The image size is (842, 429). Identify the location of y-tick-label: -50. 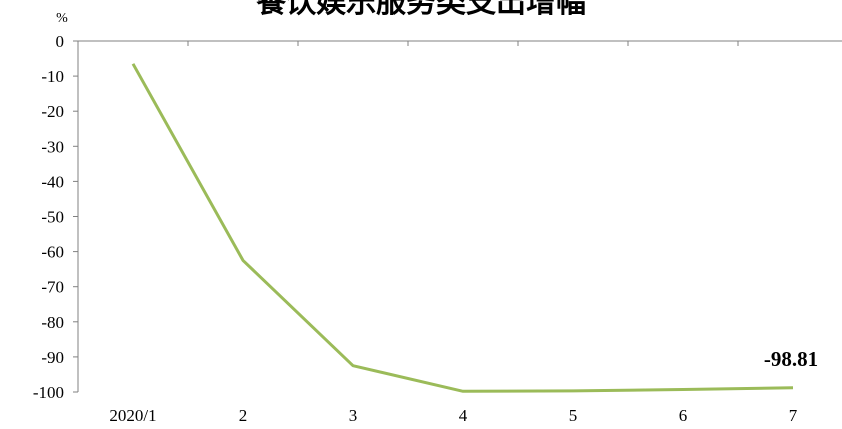
(52, 217).